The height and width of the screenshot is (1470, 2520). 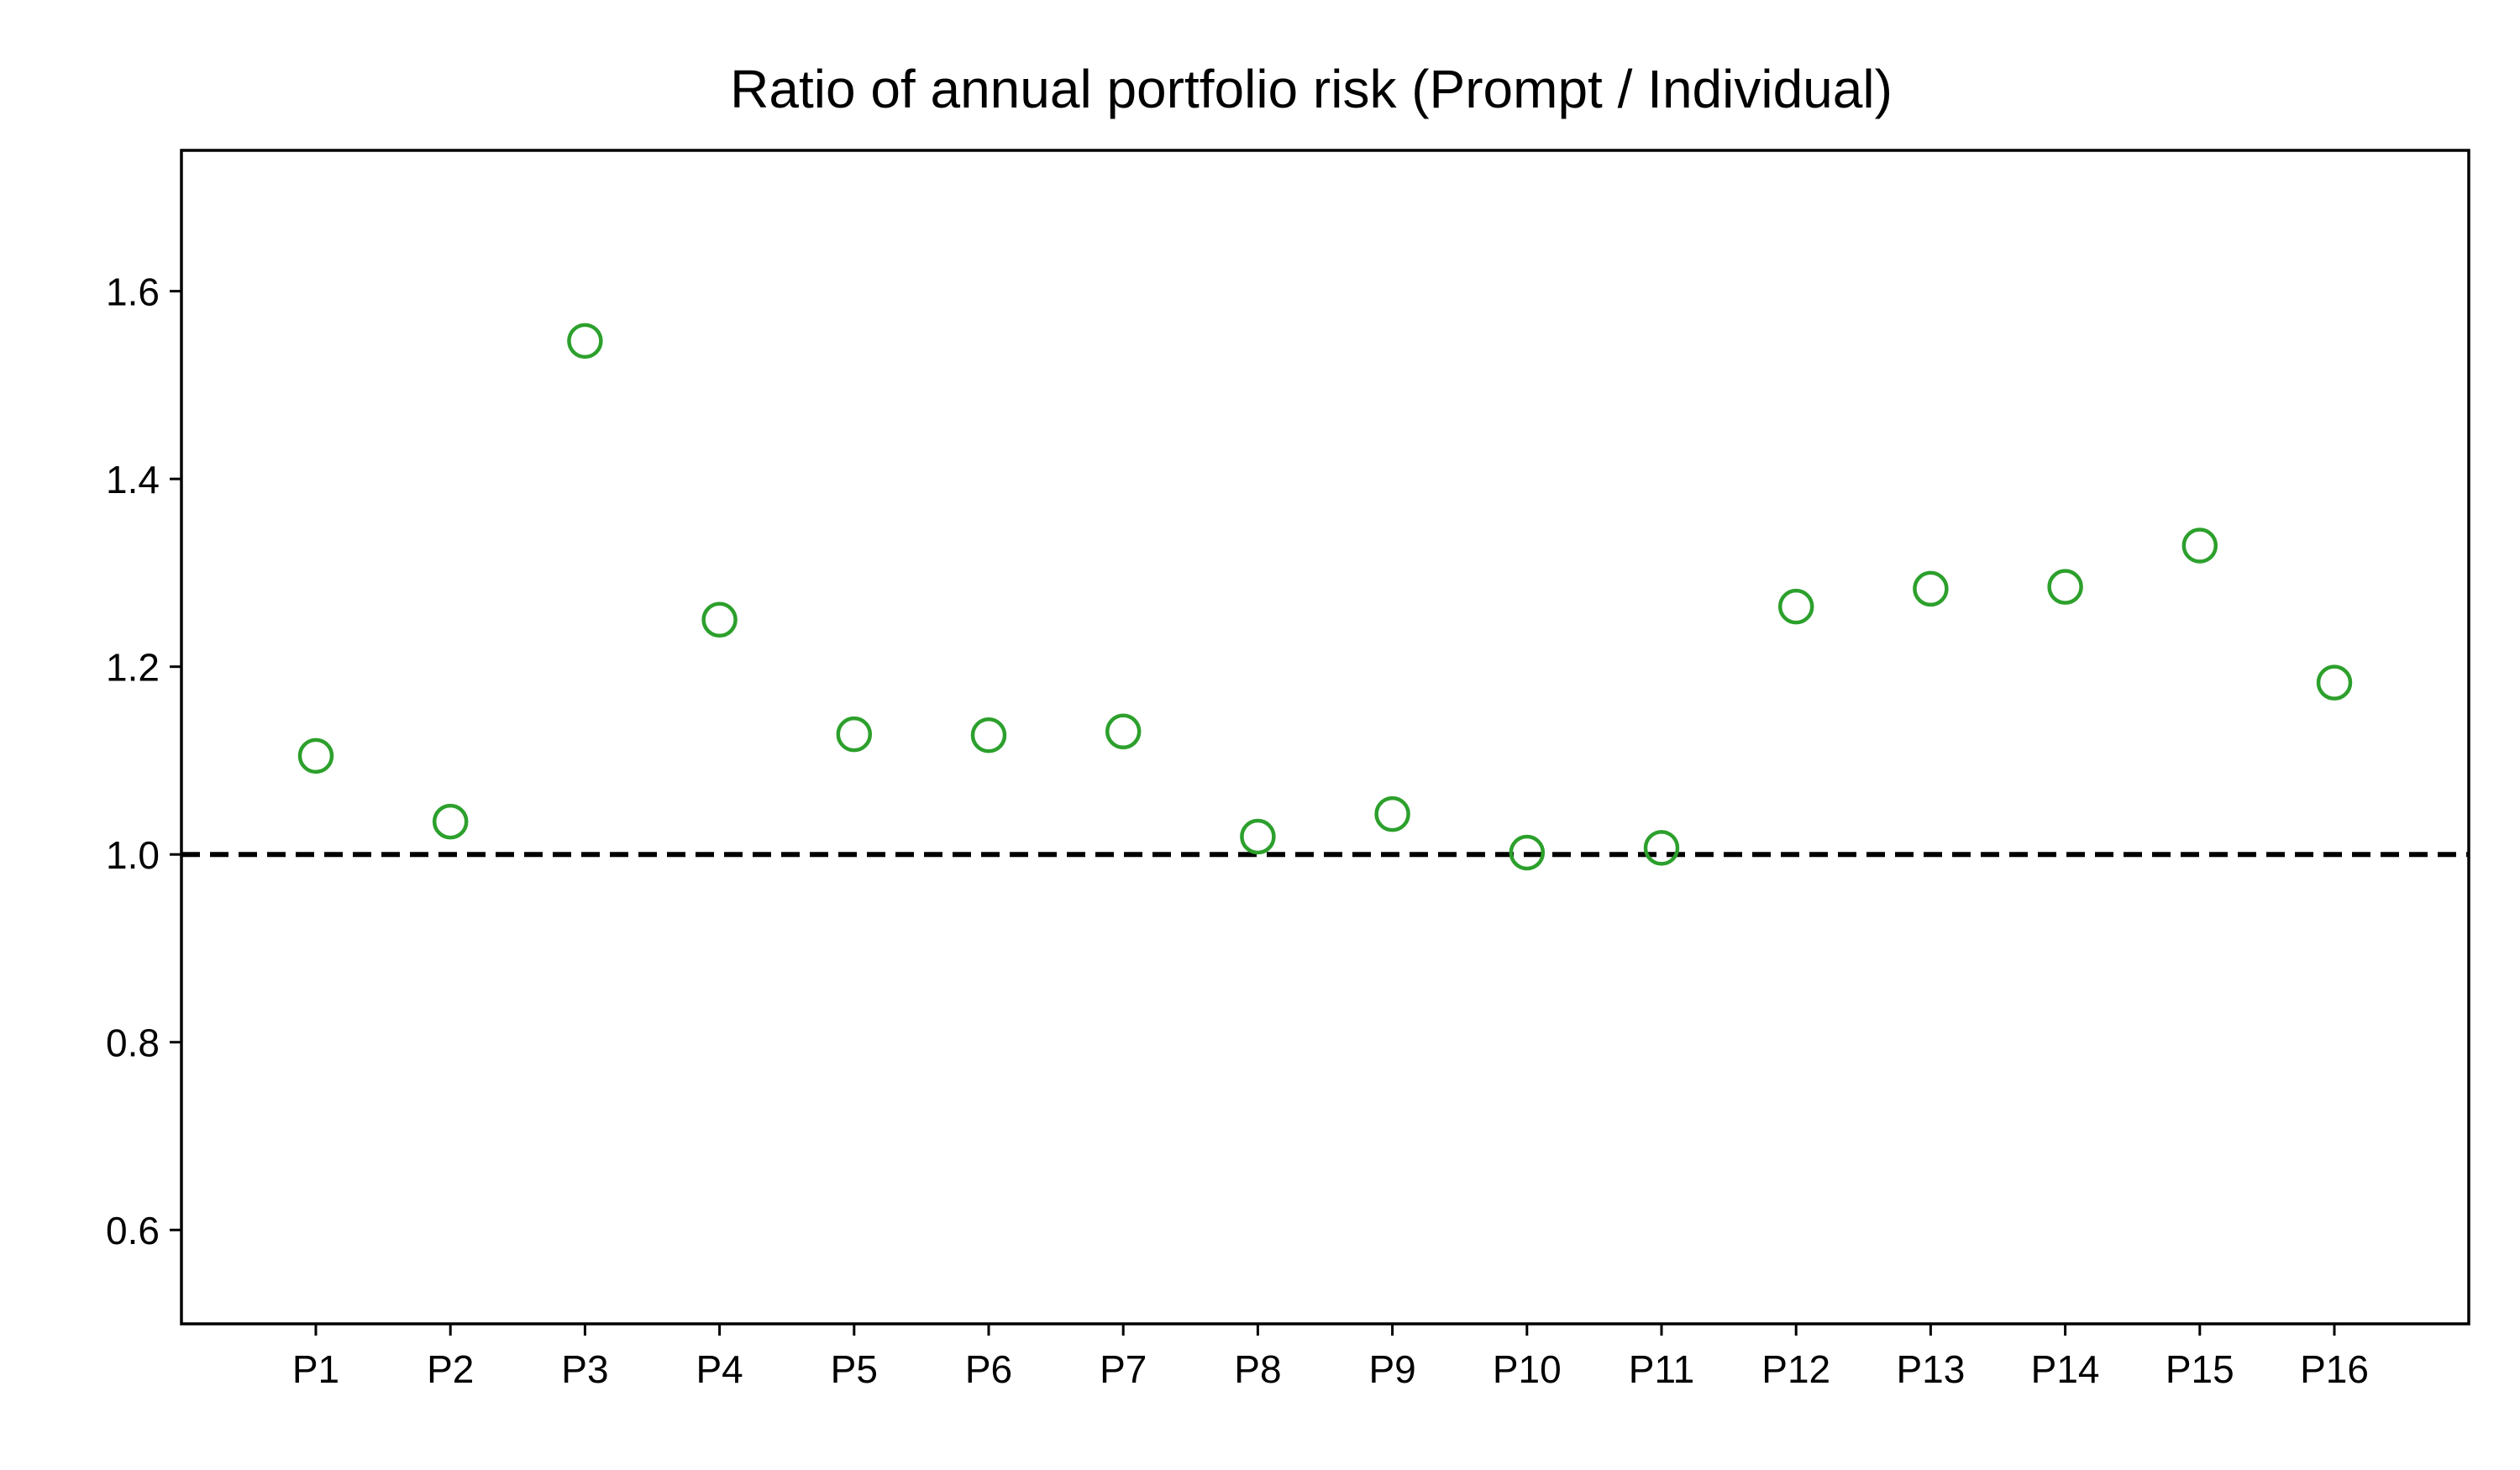 I want to click on x-tick-label: P16, so click(x=2334, y=1369).